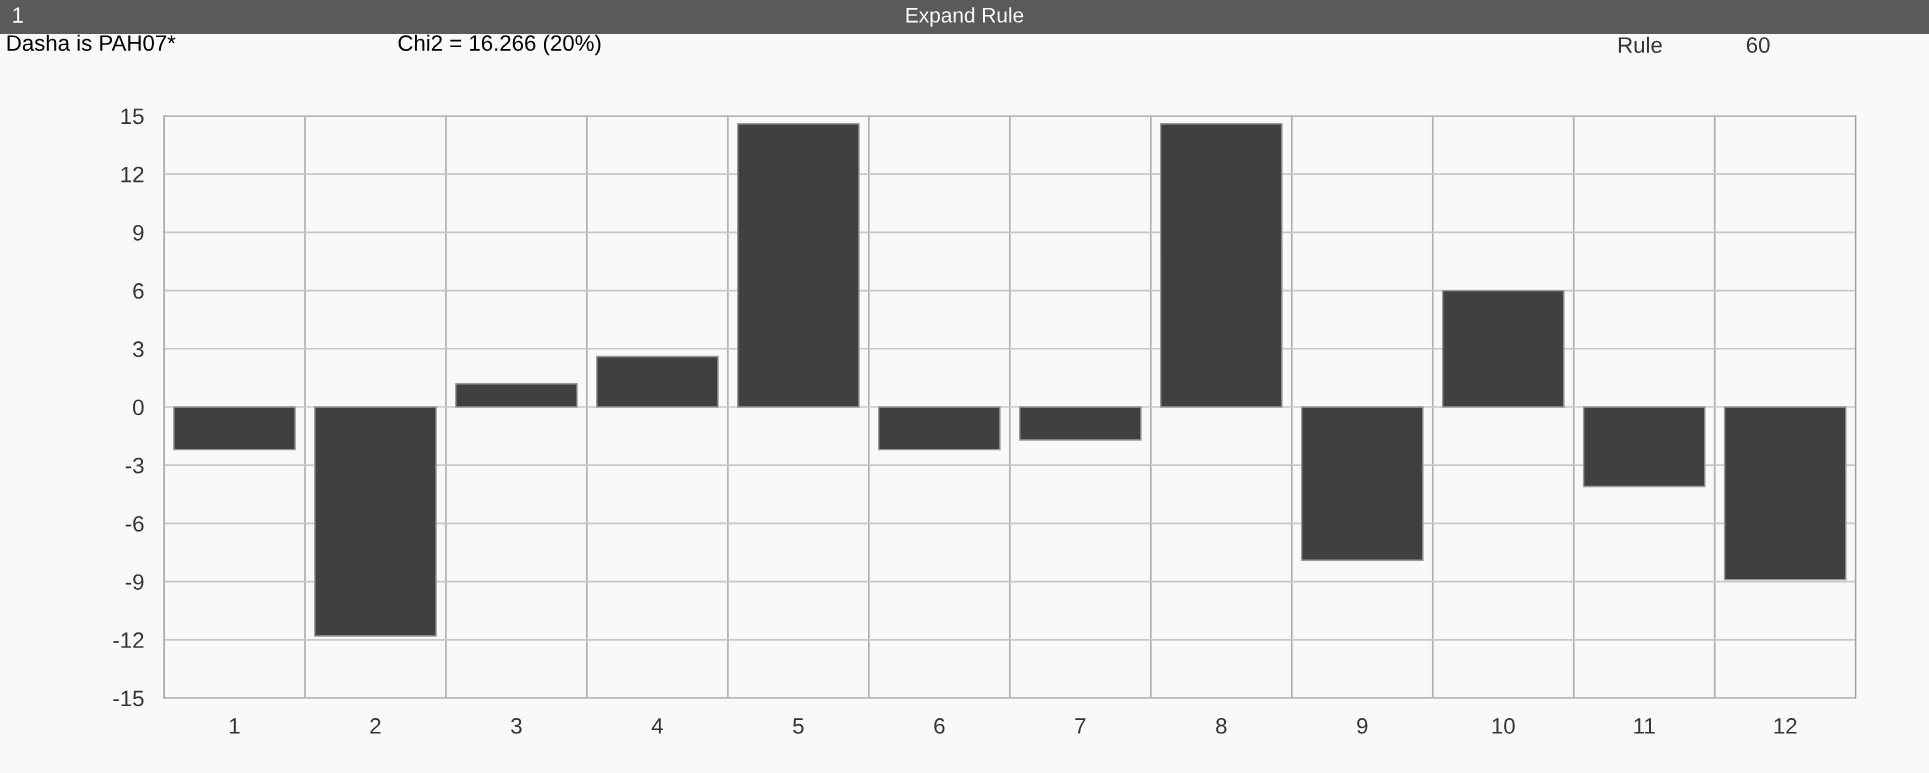 Image resolution: width=1929 pixels, height=773 pixels. Describe the element at coordinates (1640, 44) in the screenshot. I see `text: Rule` at that location.